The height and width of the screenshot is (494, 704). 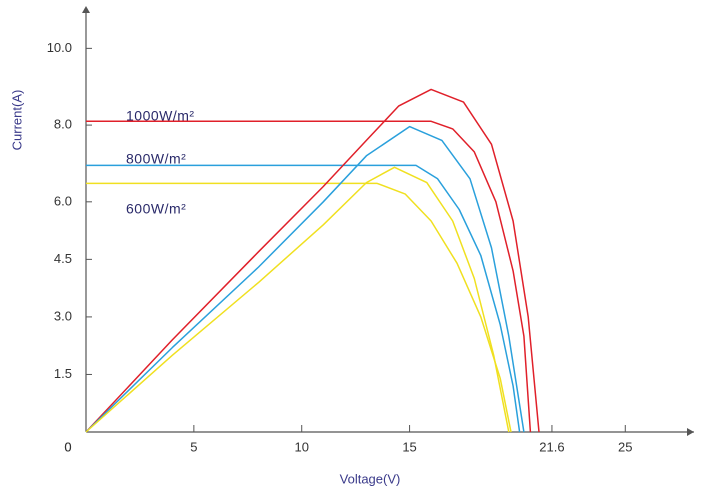 I want to click on y-tick-label: 10.0, so click(x=59, y=47).